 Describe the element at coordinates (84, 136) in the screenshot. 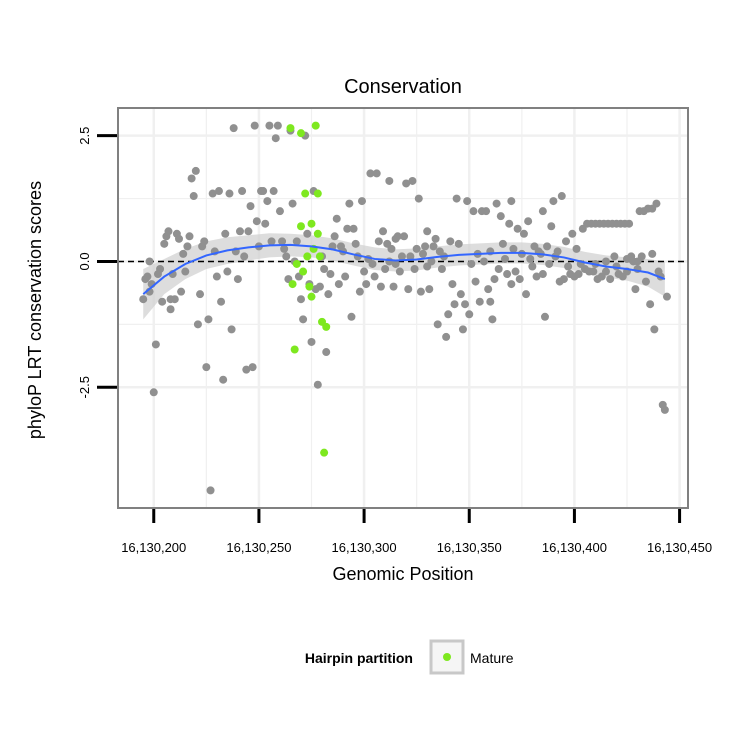

I see `y-tick-label: 2.5` at that location.